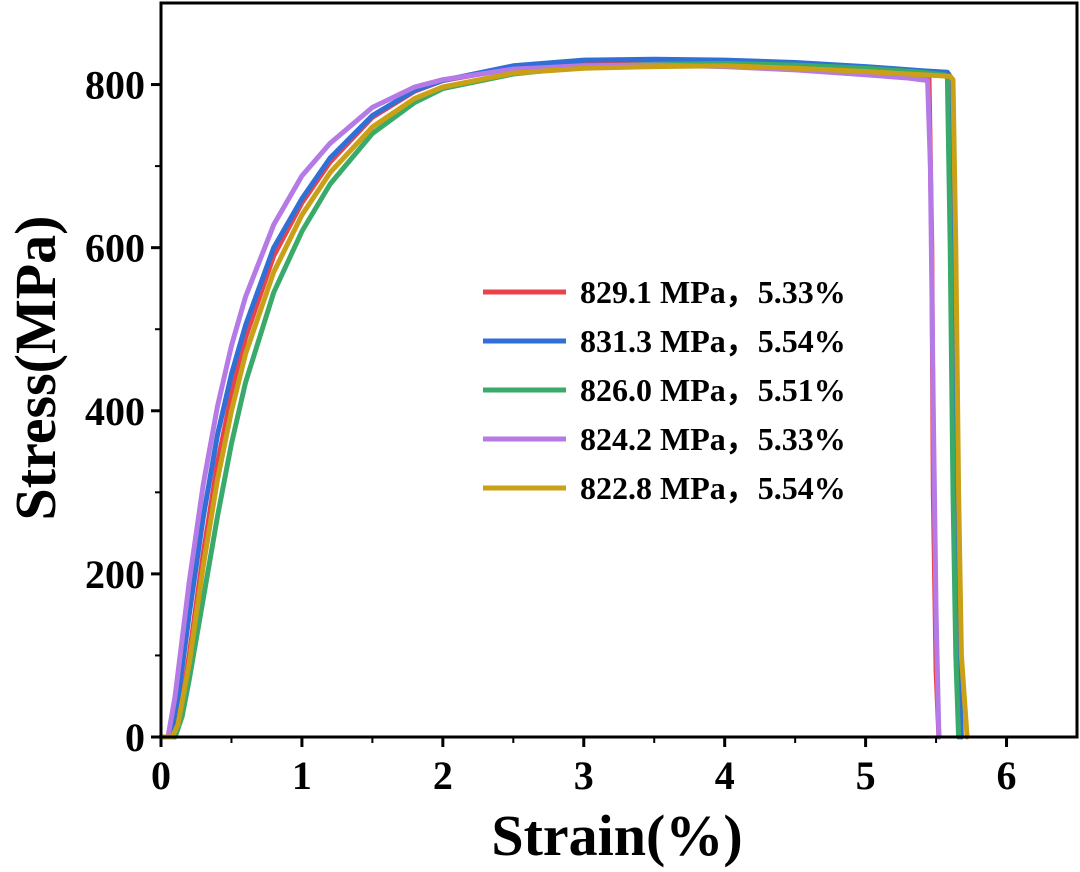  I want to click on x-tick-label: 2, so click(443, 775).